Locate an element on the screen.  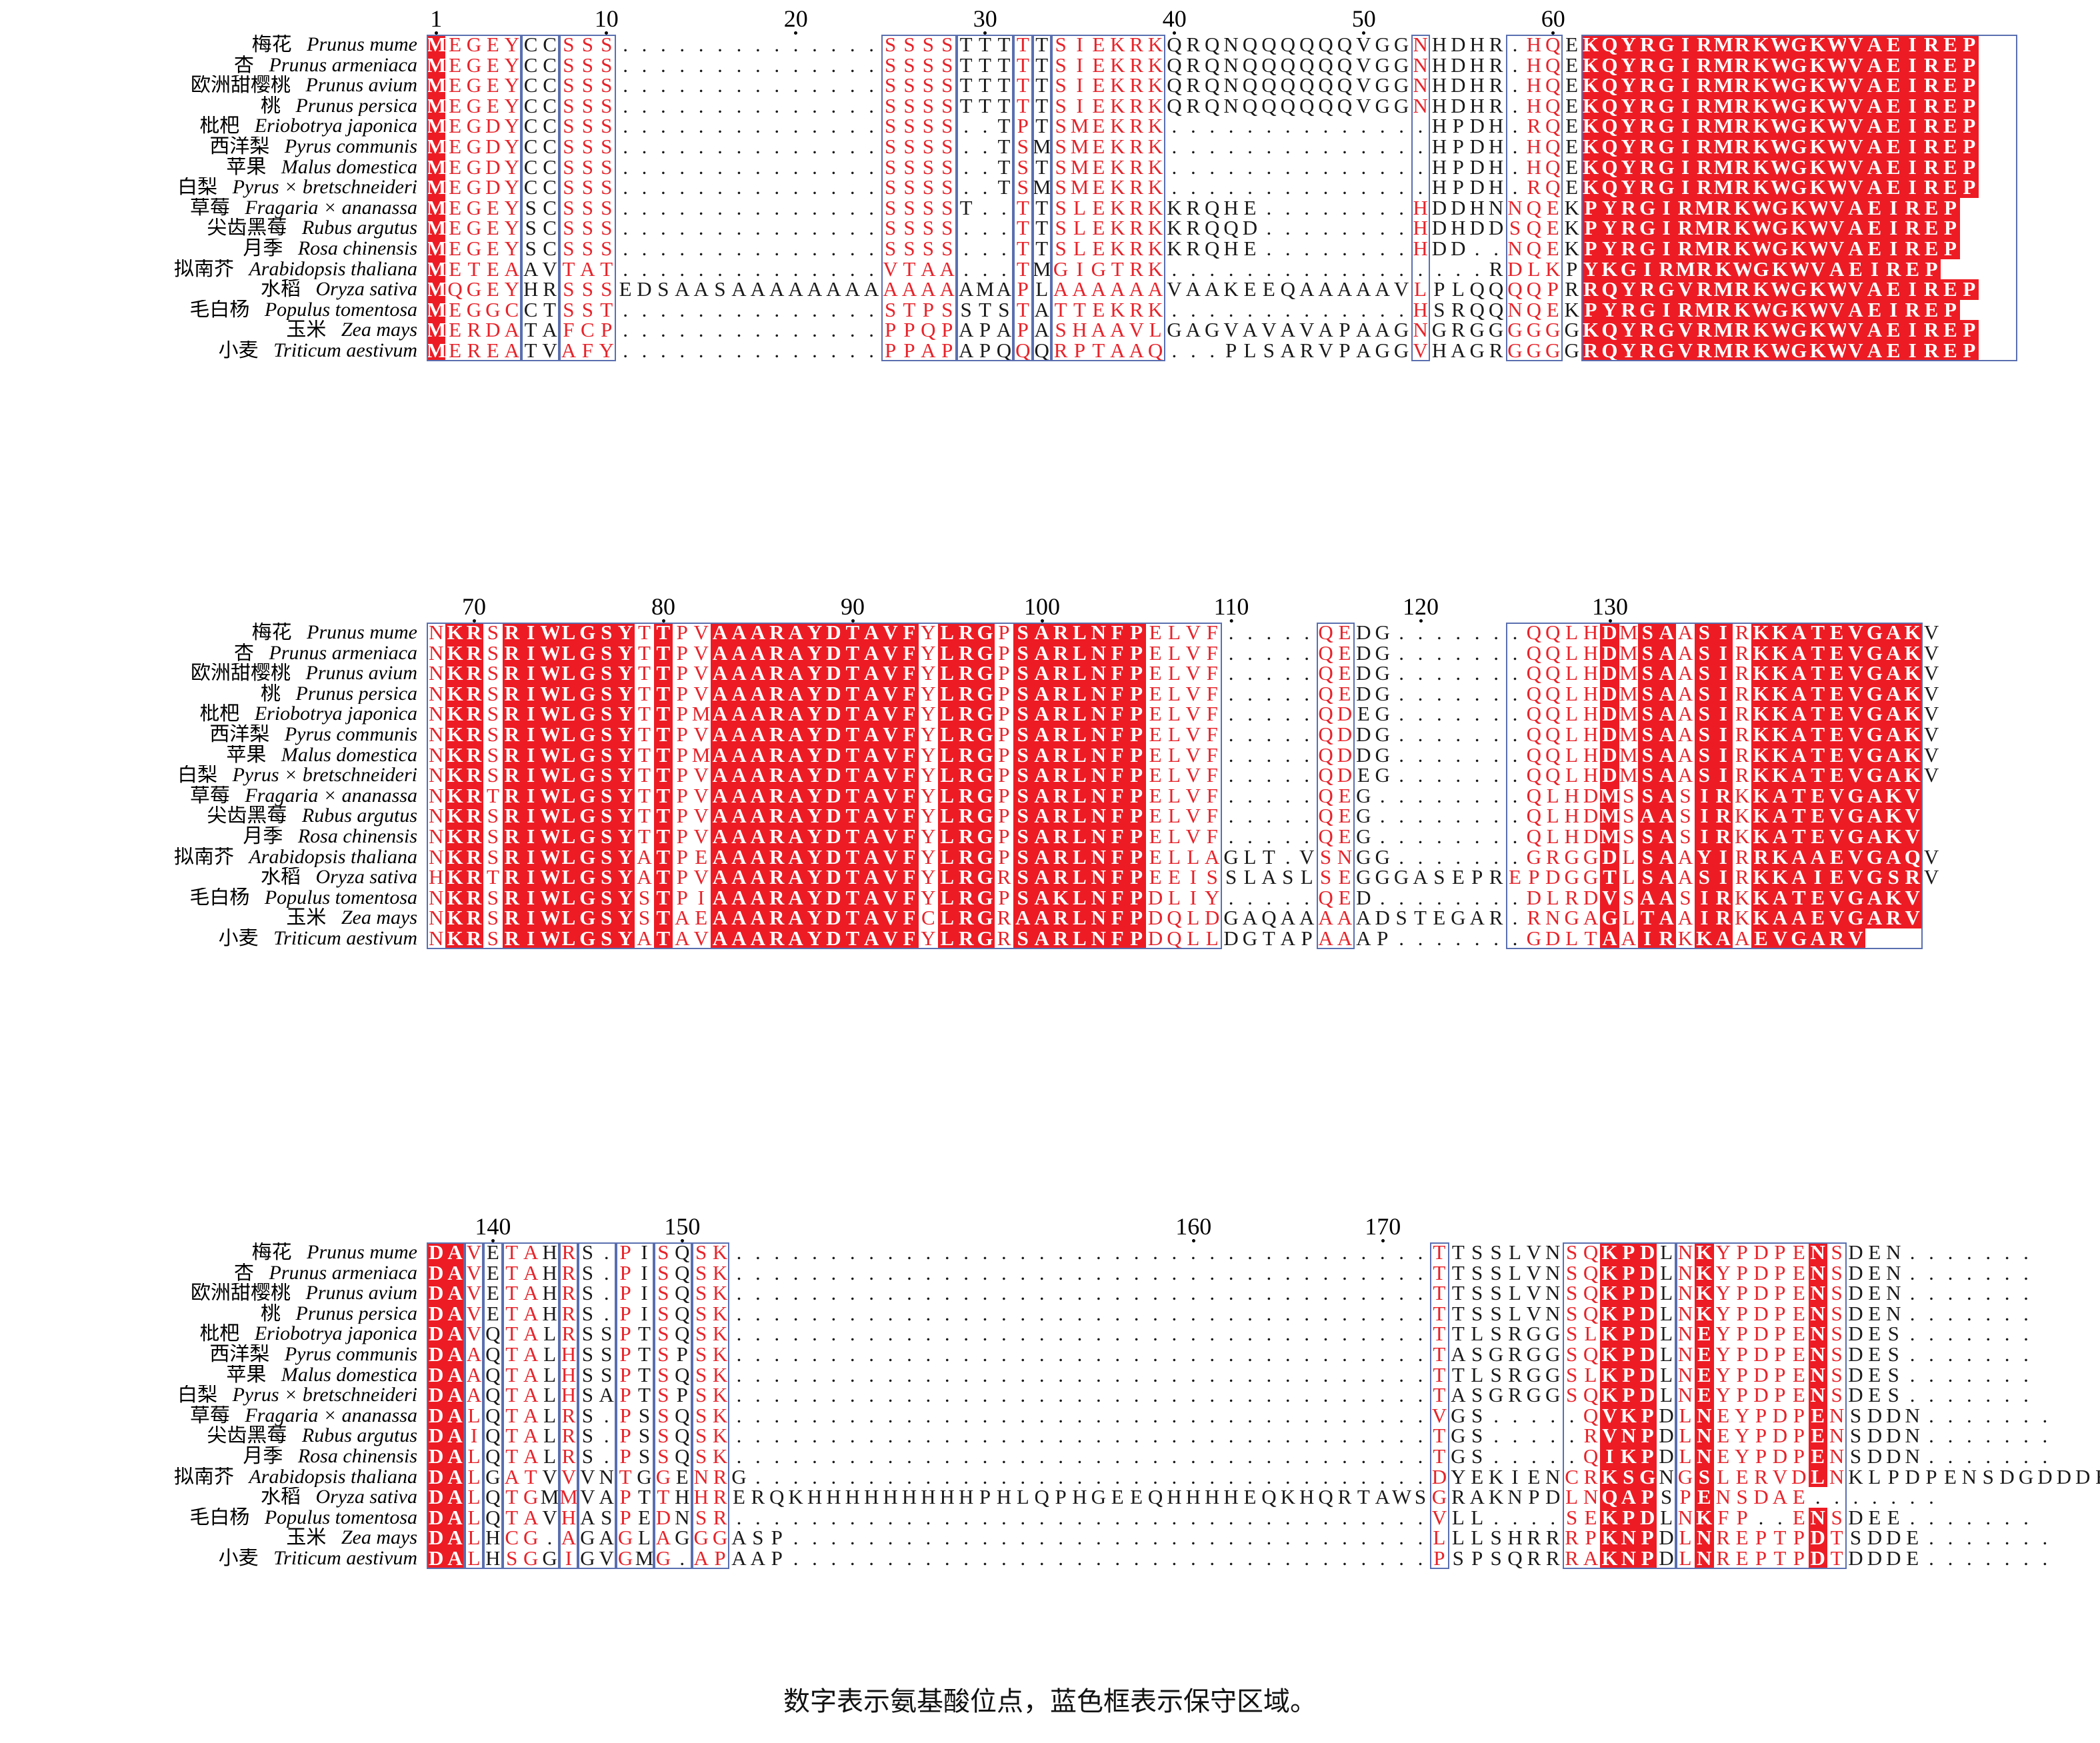
residue-cell: V is located at coordinates (1363, 105).